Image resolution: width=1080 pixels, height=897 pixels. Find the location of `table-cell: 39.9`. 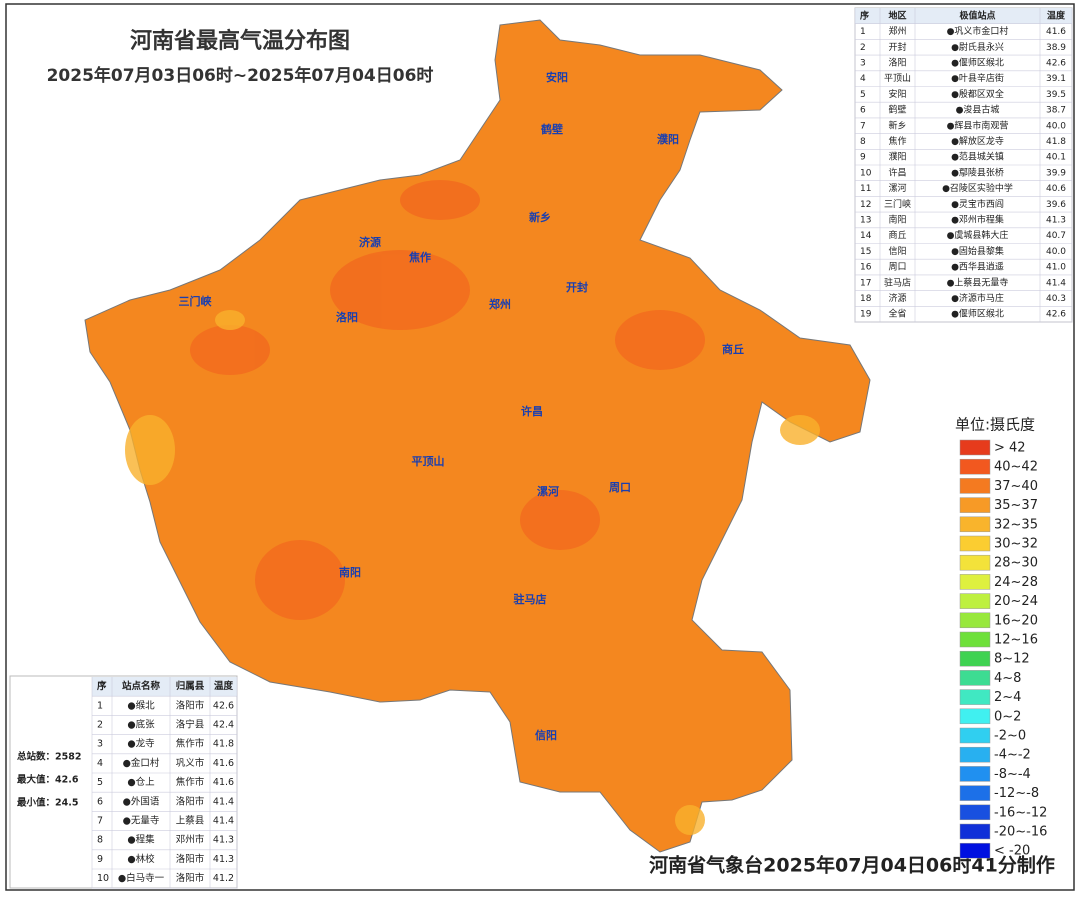

table-cell: 39.9 is located at coordinates (1056, 173).